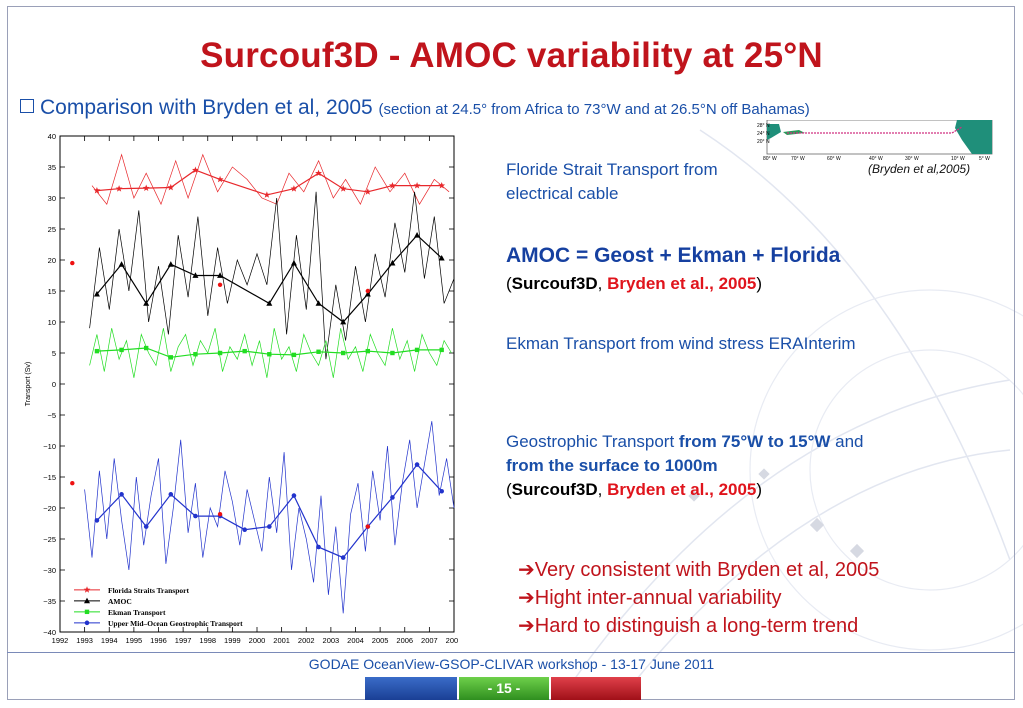  Describe the element at coordinates (355, 640) in the screenshot. I see `x-tick-label: 2004` at that location.